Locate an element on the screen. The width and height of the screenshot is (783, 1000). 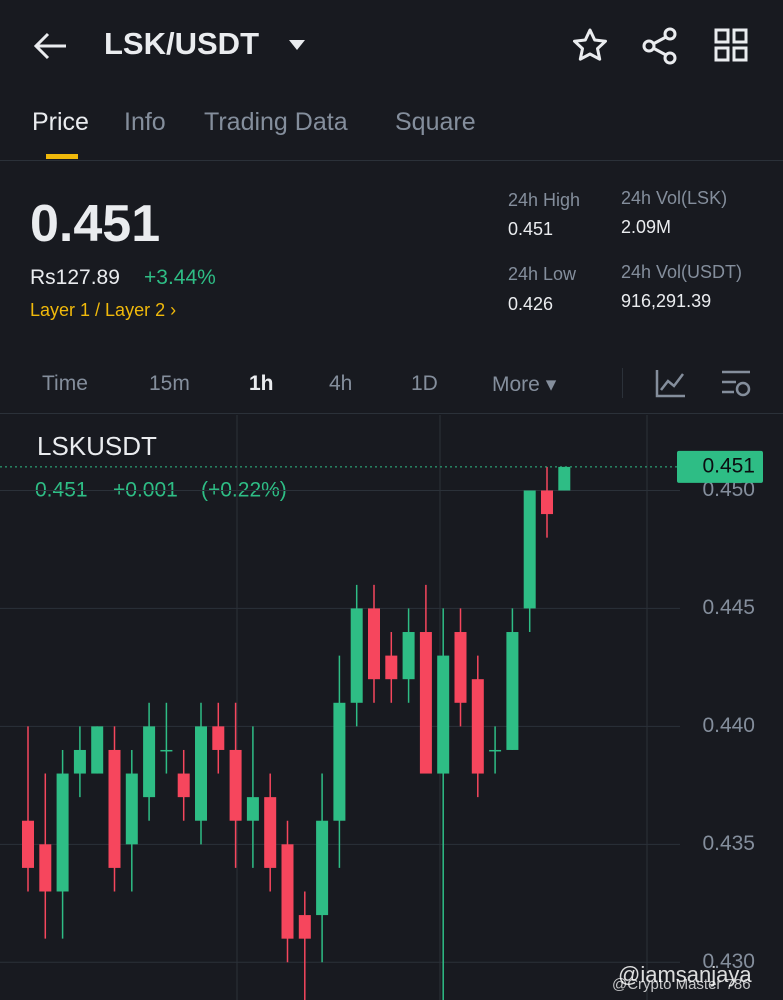
price-change: +3.44% is located at coordinates (180, 277).